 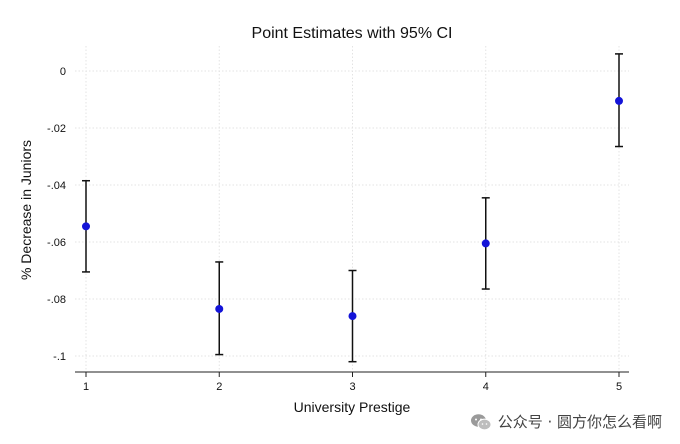 What do you see at coordinates (219, 387) in the screenshot?
I see `x-tick-label: 2` at bounding box center [219, 387].